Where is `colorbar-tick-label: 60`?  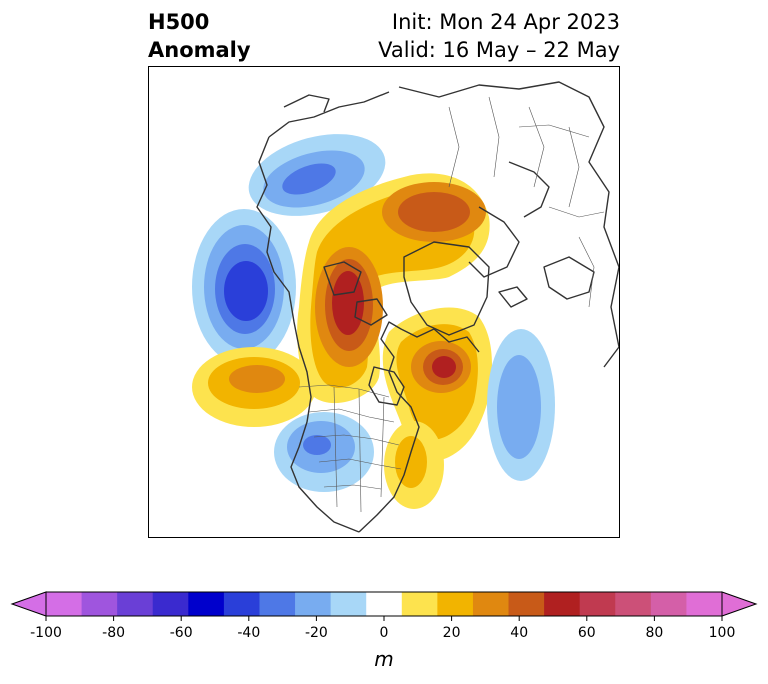 colorbar-tick-label: 60 is located at coordinates (587, 633).